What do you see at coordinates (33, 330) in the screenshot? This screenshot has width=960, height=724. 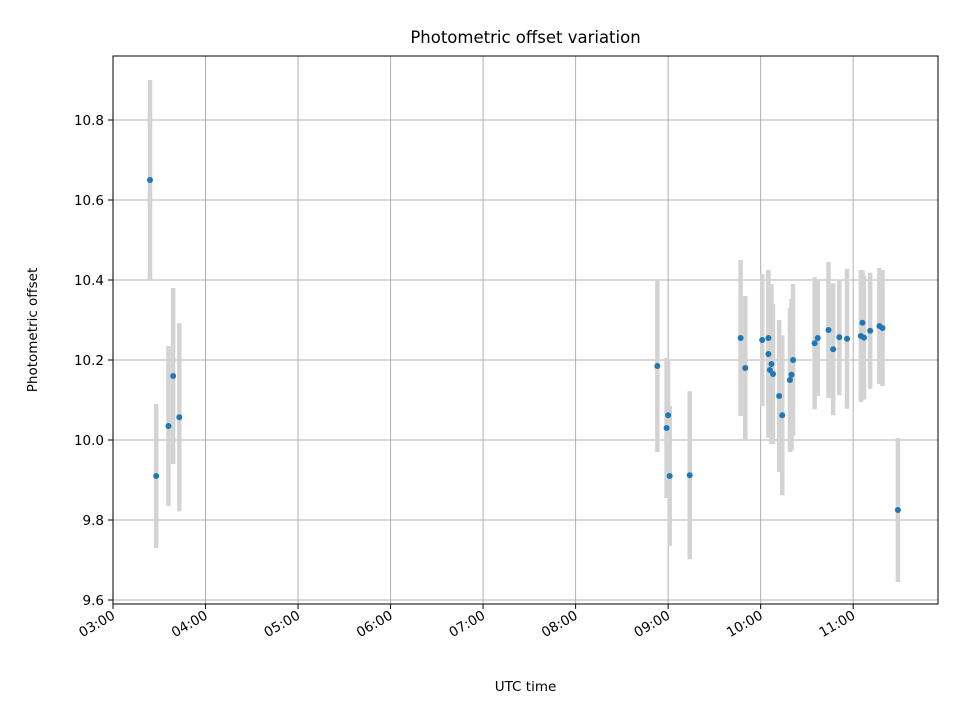 I see `y-axis-label: Photometric offset` at bounding box center [33, 330].